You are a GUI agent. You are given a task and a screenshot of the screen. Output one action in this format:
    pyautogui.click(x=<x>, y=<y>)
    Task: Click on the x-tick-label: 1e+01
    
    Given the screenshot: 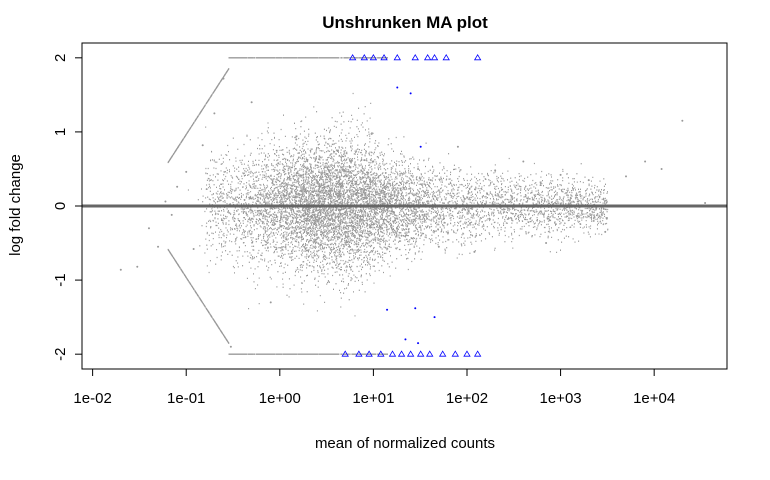 What is the action you would take?
    pyautogui.click(x=373, y=398)
    